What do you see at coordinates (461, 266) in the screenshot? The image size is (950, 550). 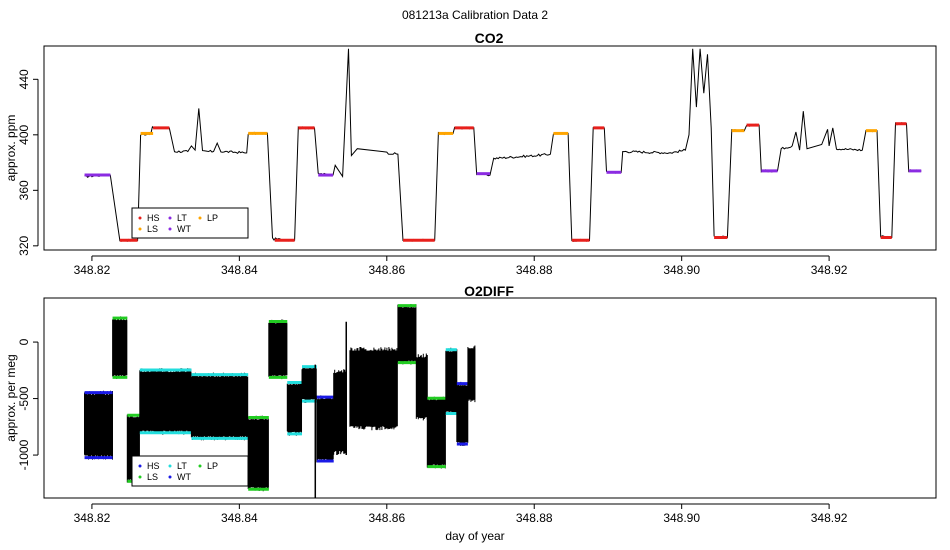 I see `co2-x-axis: 348.82 348.84 348.86 348.88 348.90 348.92` at bounding box center [461, 266].